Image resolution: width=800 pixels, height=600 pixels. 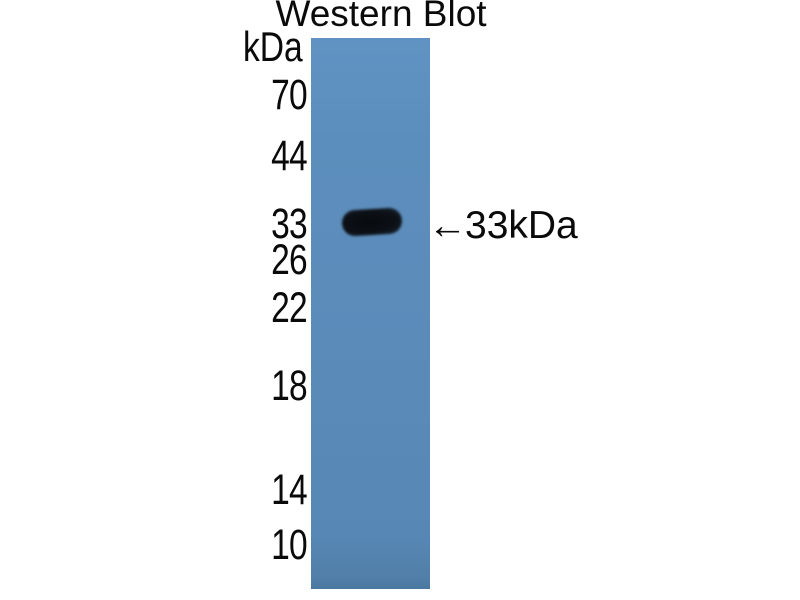 What do you see at coordinates (289, 260) in the screenshot?
I see `ladder-marker-26: 26` at bounding box center [289, 260].